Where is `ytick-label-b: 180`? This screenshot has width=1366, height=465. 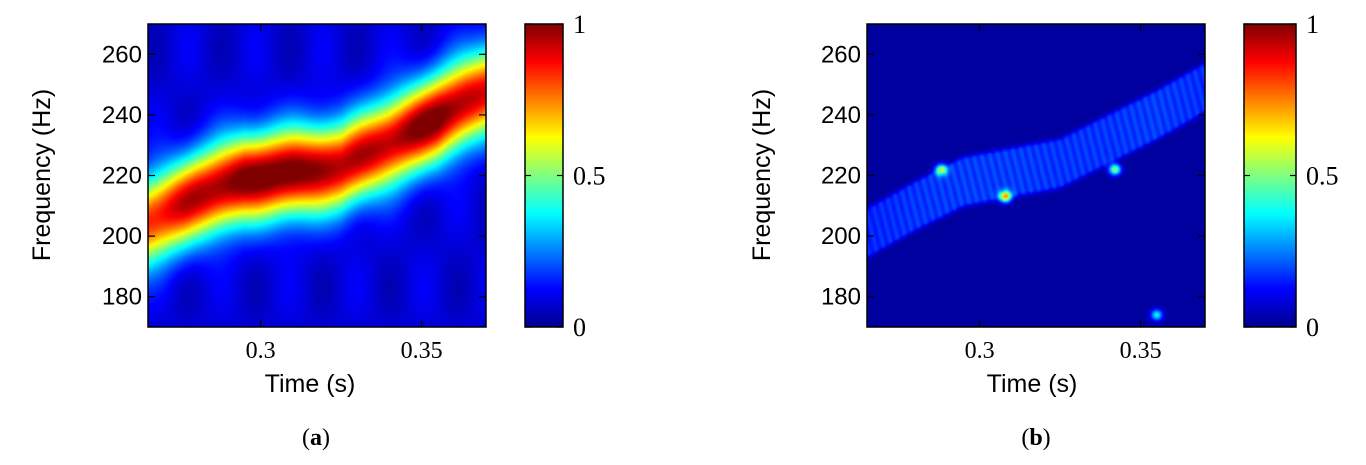 ytick-label-b: 180 is located at coordinates (841, 297).